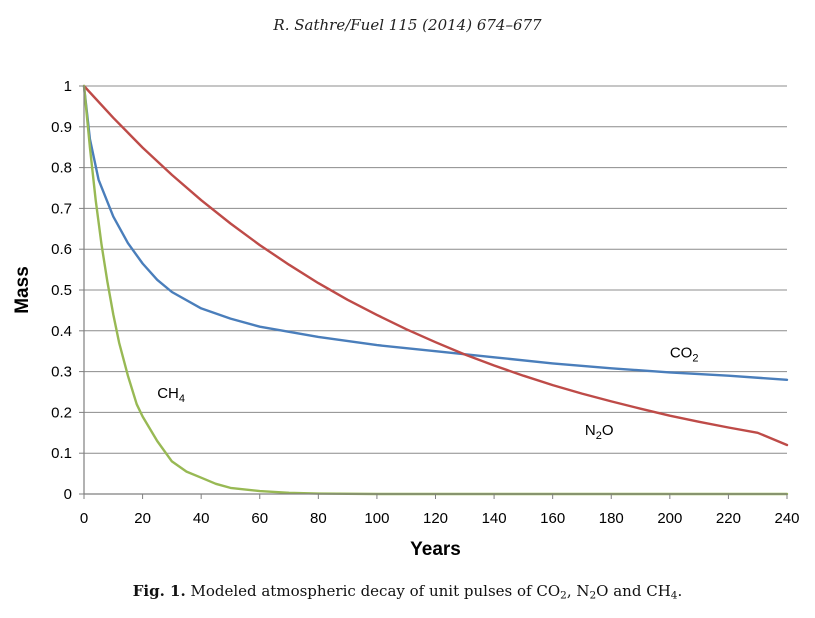 The height and width of the screenshot is (618, 815). I want to click on caption-label: Fig. 1., so click(159, 591).